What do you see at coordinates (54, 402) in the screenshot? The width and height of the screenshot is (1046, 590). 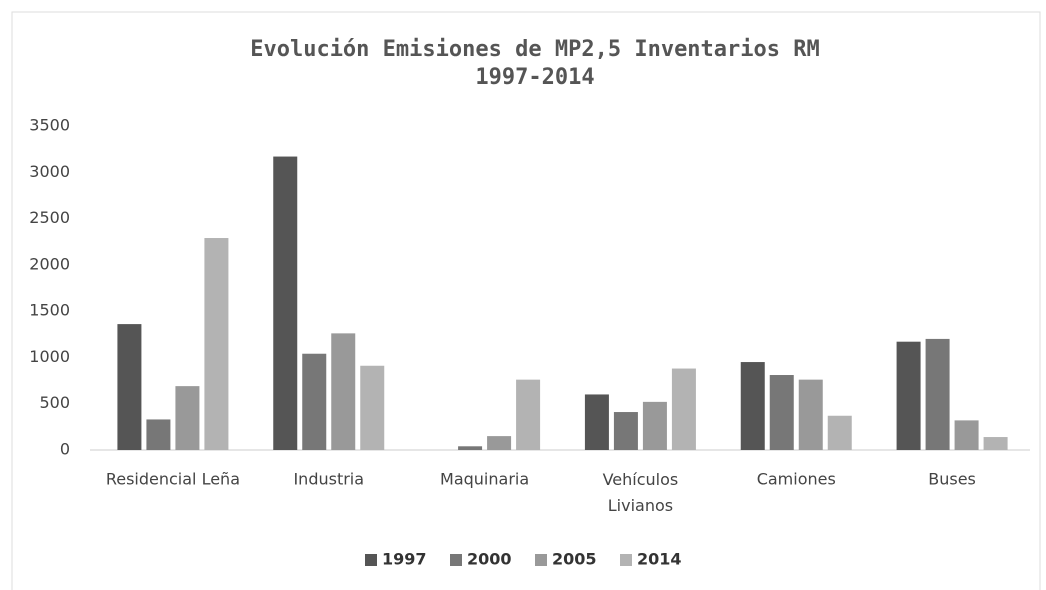 I see `y-tick-label: 500` at bounding box center [54, 402].